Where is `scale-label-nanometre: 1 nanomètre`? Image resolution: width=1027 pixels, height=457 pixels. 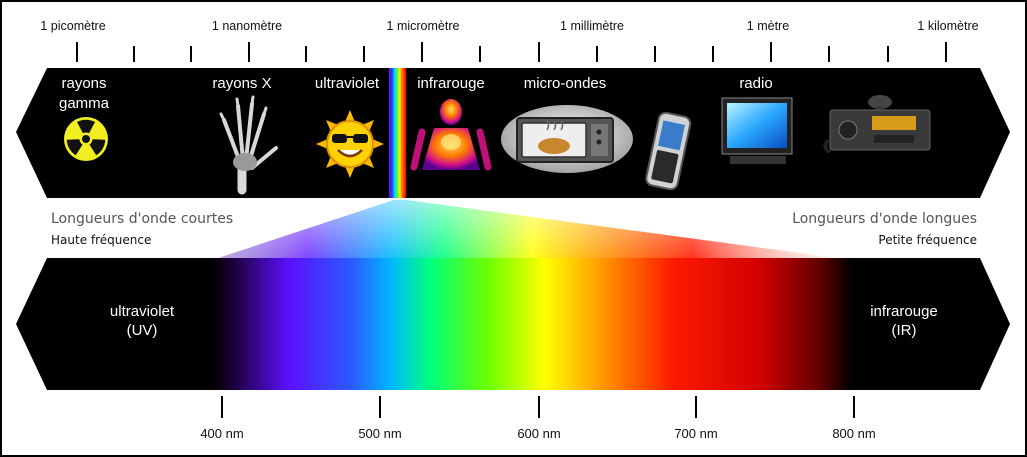 scale-label-nanometre: 1 nanomètre is located at coordinates (247, 26).